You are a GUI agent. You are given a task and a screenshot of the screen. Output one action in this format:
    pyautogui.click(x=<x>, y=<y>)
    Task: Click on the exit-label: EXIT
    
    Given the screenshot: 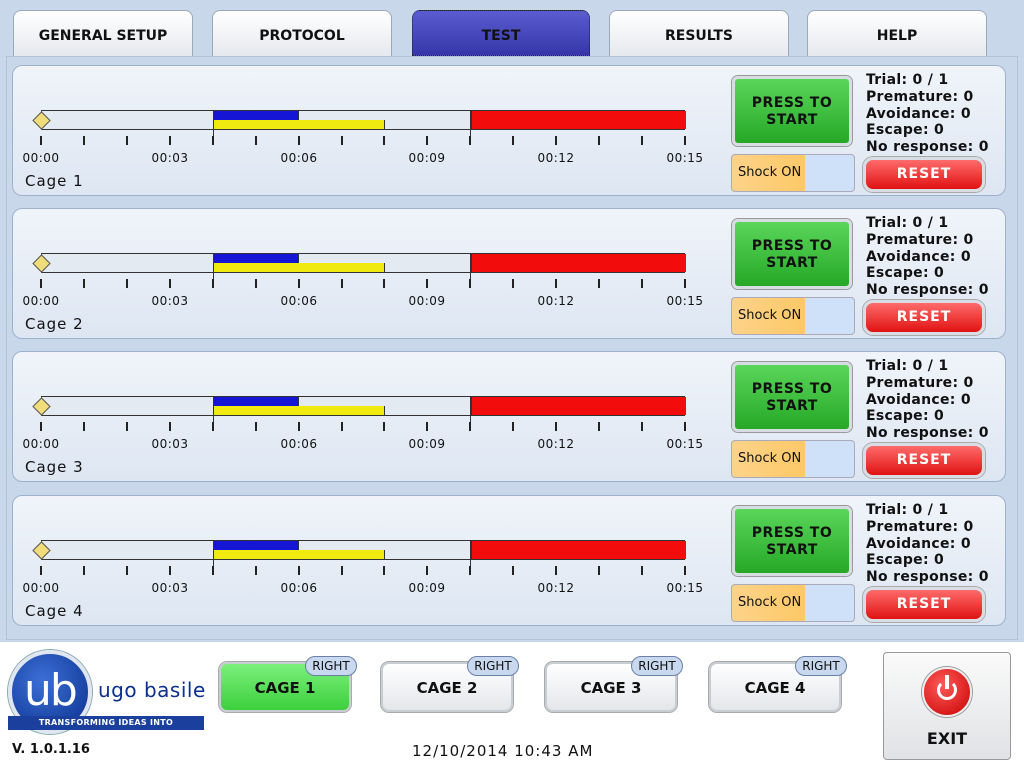 What is the action you would take?
    pyautogui.click(x=947, y=738)
    